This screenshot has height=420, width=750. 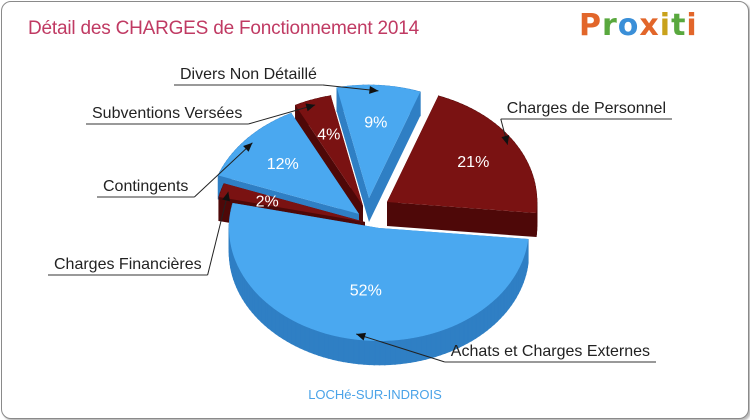 I want to click on logo-letter: P, so click(x=590, y=25).